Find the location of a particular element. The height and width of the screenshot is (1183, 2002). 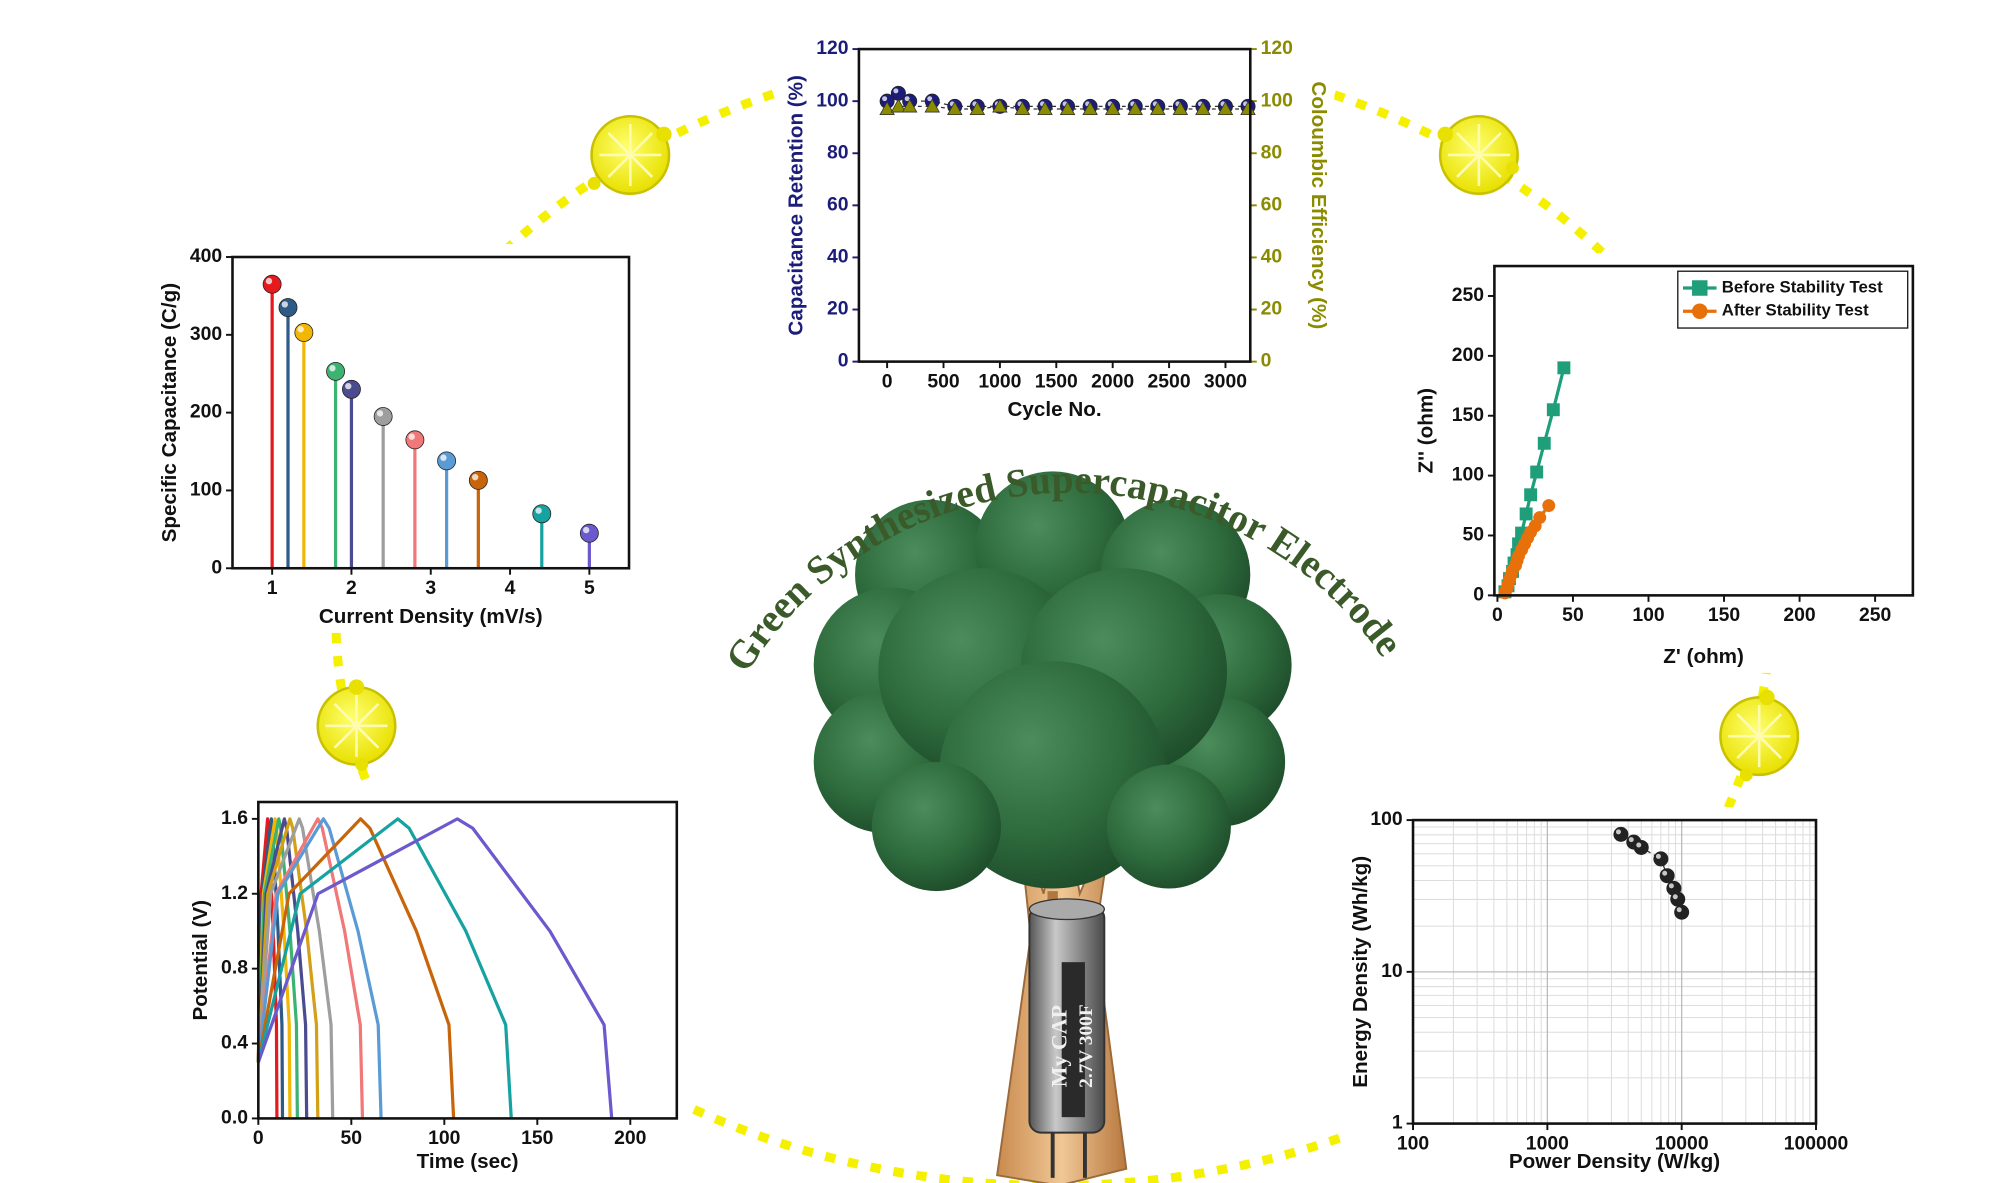

x-tick-label: 200 is located at coordinates (630, 1138).